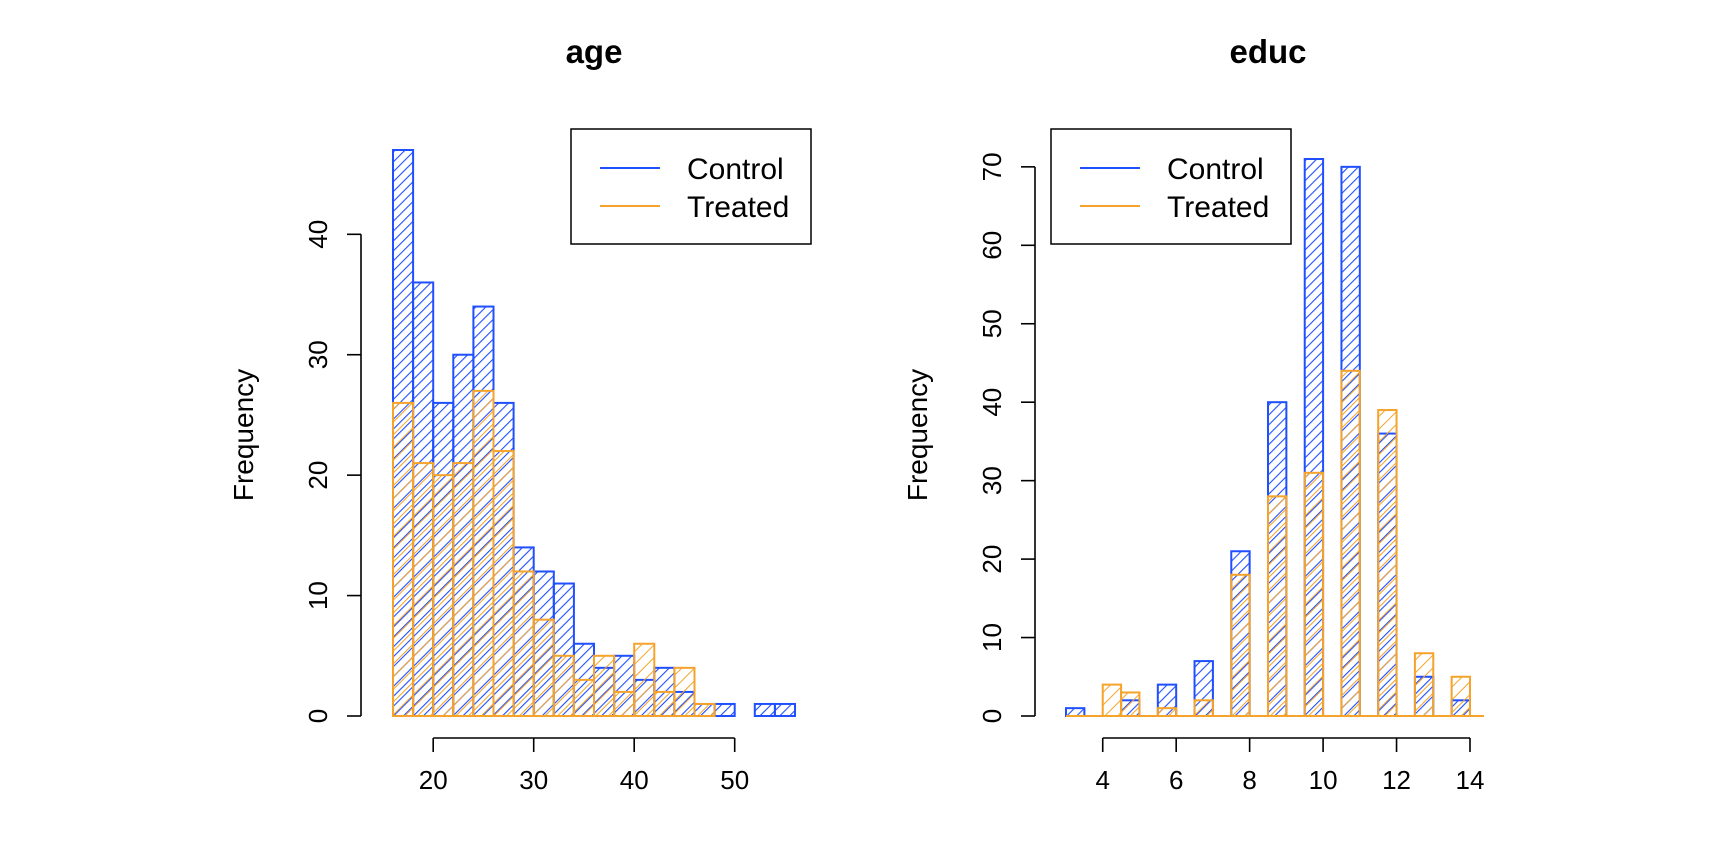  What do you see at coordinates (1396, 780) in the screenshot?
I see `x-tick-label: 12` at bounding box center [1396, 780].